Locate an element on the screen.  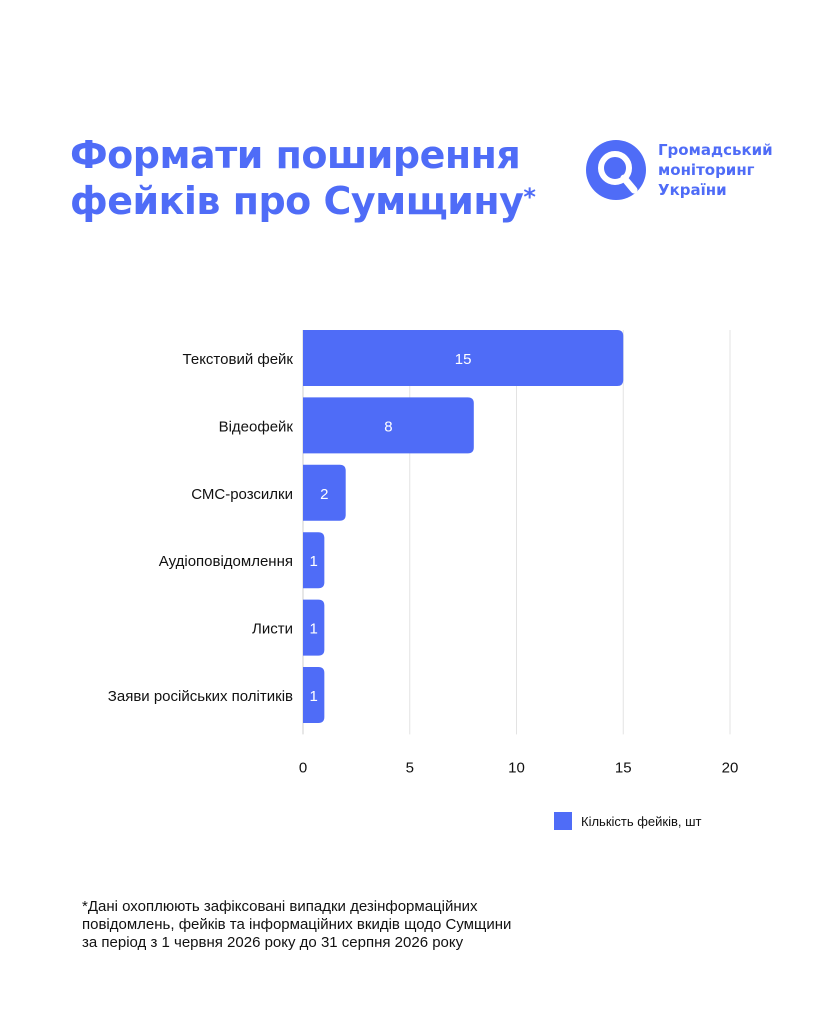
category-label: Текстовий фейк is located at coordinates (238, 359).